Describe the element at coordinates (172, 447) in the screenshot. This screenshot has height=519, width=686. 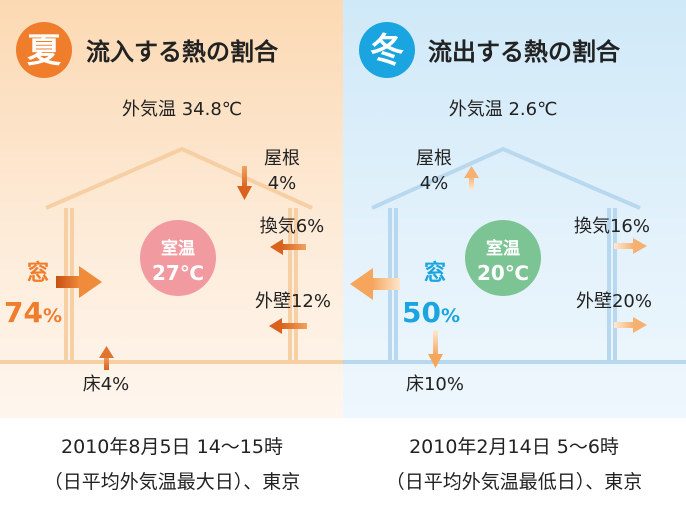
I see `summer-caption-line1: 2010年8月5日 14～15時` at that location.